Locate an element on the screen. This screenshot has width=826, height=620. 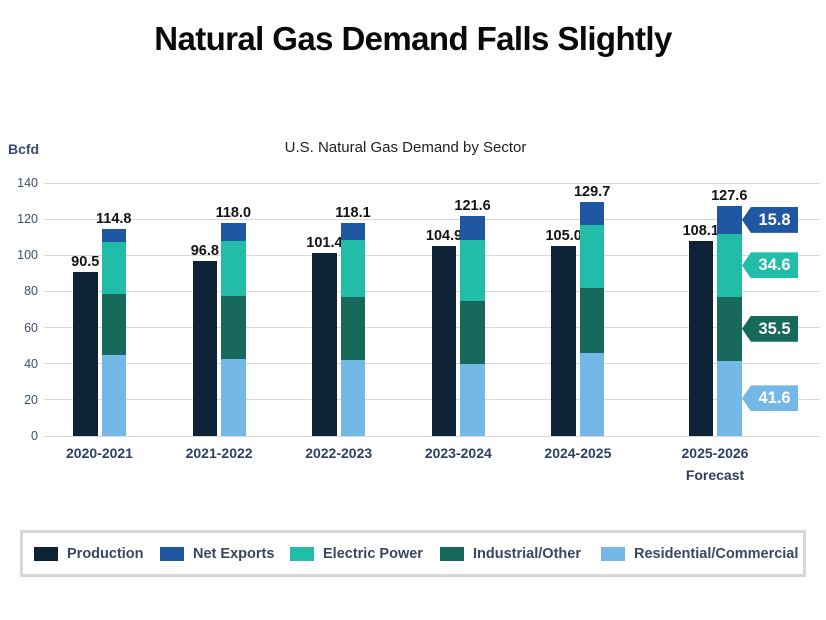
legend-swatch-residential-commercial is located at coordinates (613, 553).